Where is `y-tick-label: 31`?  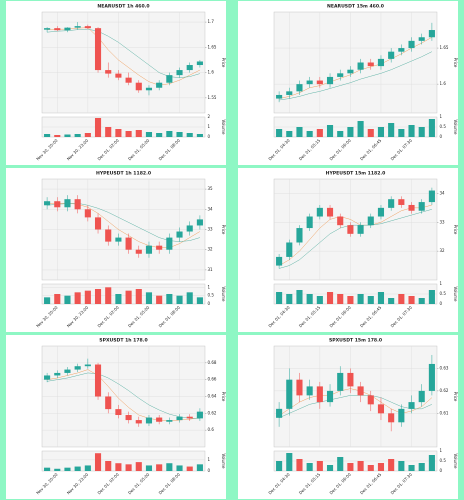 y-tick-label: 31 is located at coordinates (211, 269).